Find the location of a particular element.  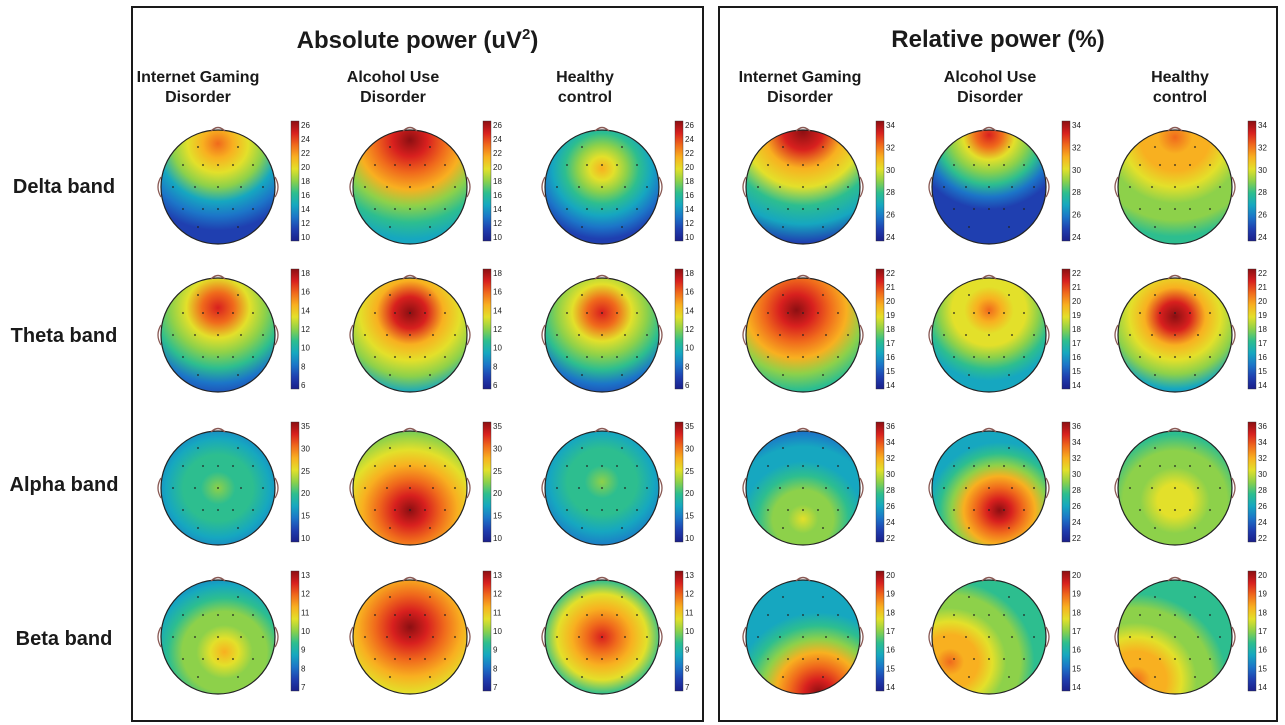

colorbar-tick-label: 15 is located at coordinates (1262, 371).